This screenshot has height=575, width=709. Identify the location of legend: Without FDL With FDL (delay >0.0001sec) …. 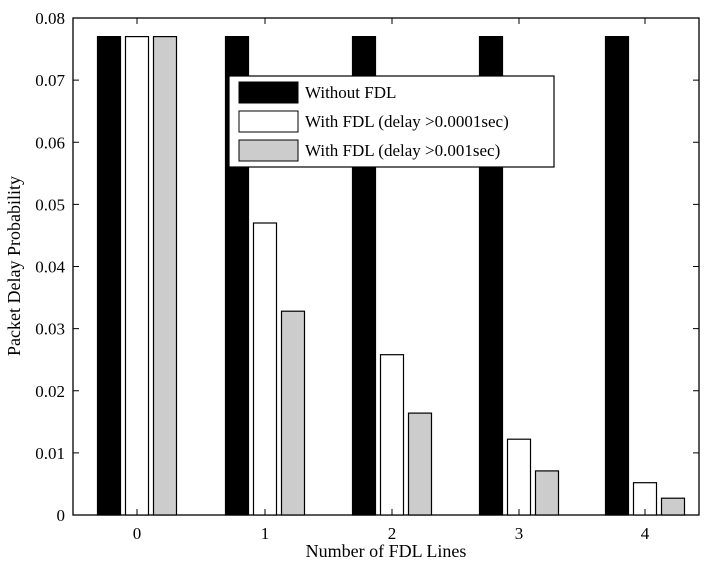
(391, 121).